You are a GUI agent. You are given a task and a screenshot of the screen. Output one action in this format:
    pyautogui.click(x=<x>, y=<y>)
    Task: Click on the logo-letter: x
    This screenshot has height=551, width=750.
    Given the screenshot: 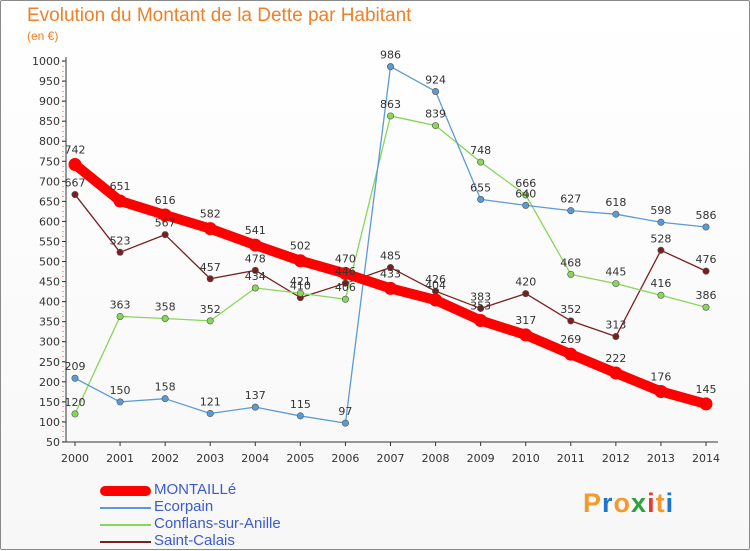 What is the action you would take?
    pyautogui.click(x=639, y=503)
    